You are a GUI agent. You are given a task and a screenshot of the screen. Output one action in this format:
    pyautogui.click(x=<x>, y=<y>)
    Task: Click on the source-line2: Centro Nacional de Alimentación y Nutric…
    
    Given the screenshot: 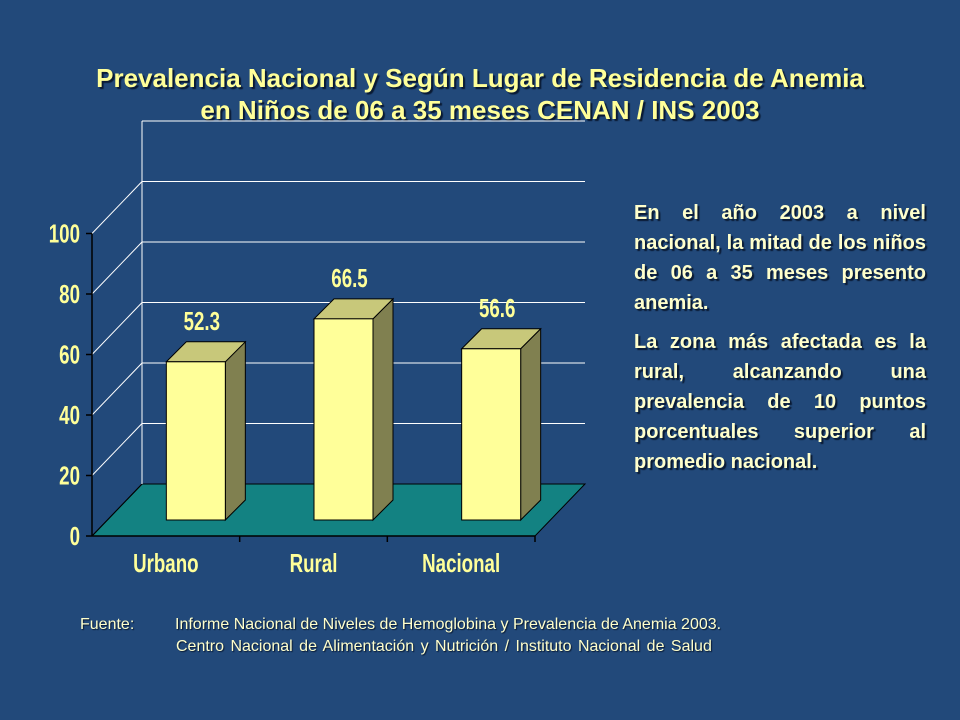 What is the action you would take?
    pyautogui.click(x=444, y=646)
    